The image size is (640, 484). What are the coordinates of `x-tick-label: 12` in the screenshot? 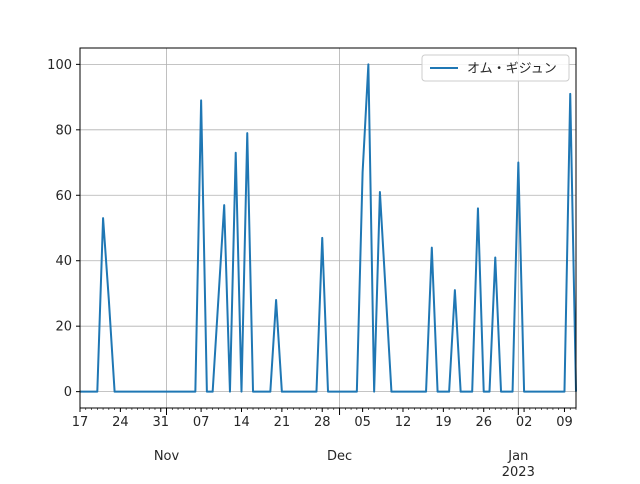 It's located at (403, 422).